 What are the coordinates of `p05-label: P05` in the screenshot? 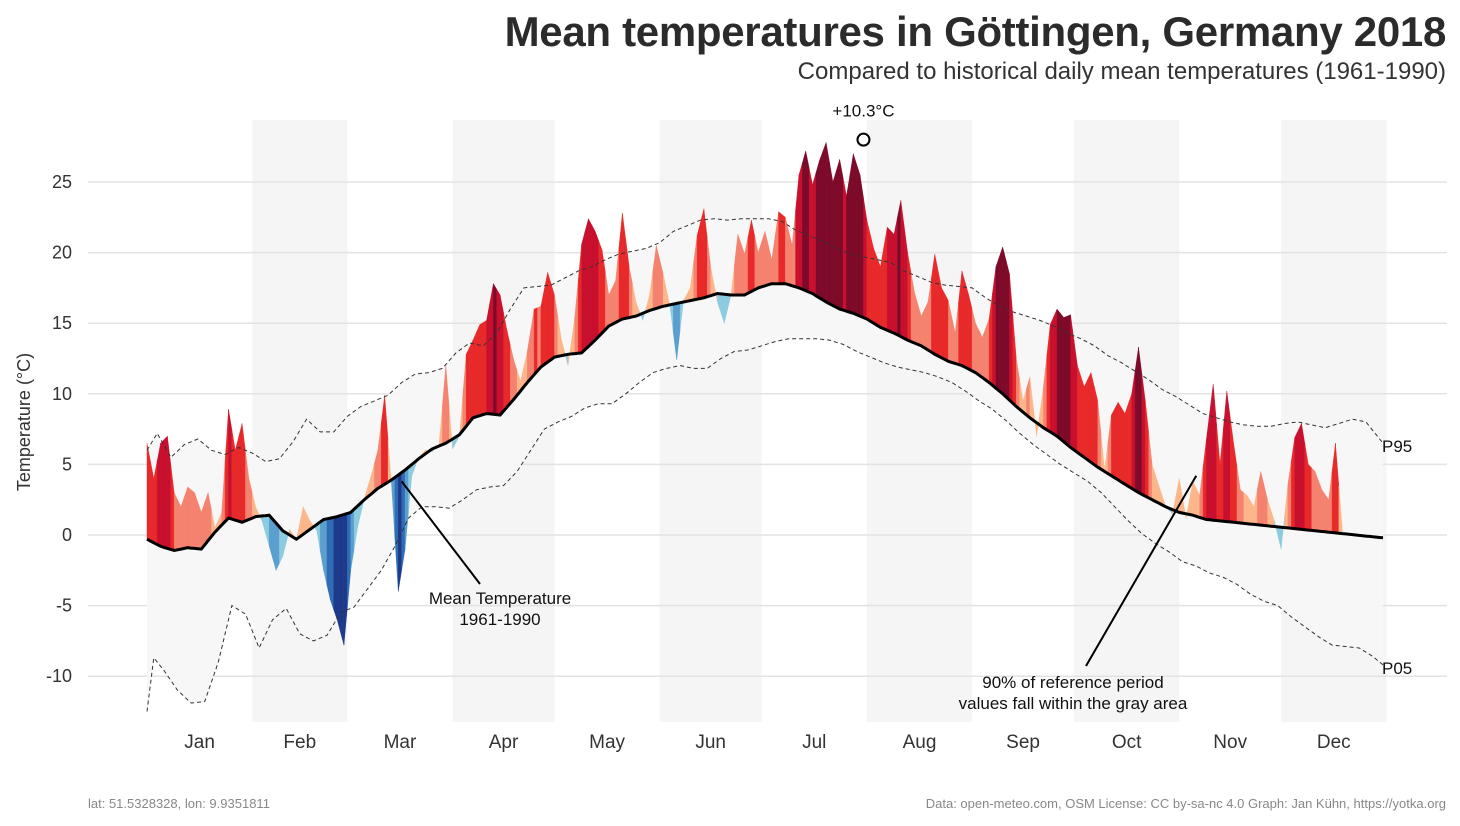 It's located at (1397, 668).